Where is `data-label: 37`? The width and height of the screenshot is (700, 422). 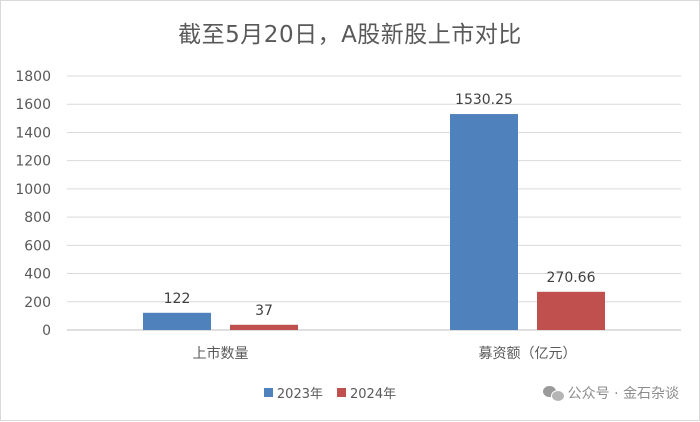
data-label: 37 is located at coordinates (264, 311).